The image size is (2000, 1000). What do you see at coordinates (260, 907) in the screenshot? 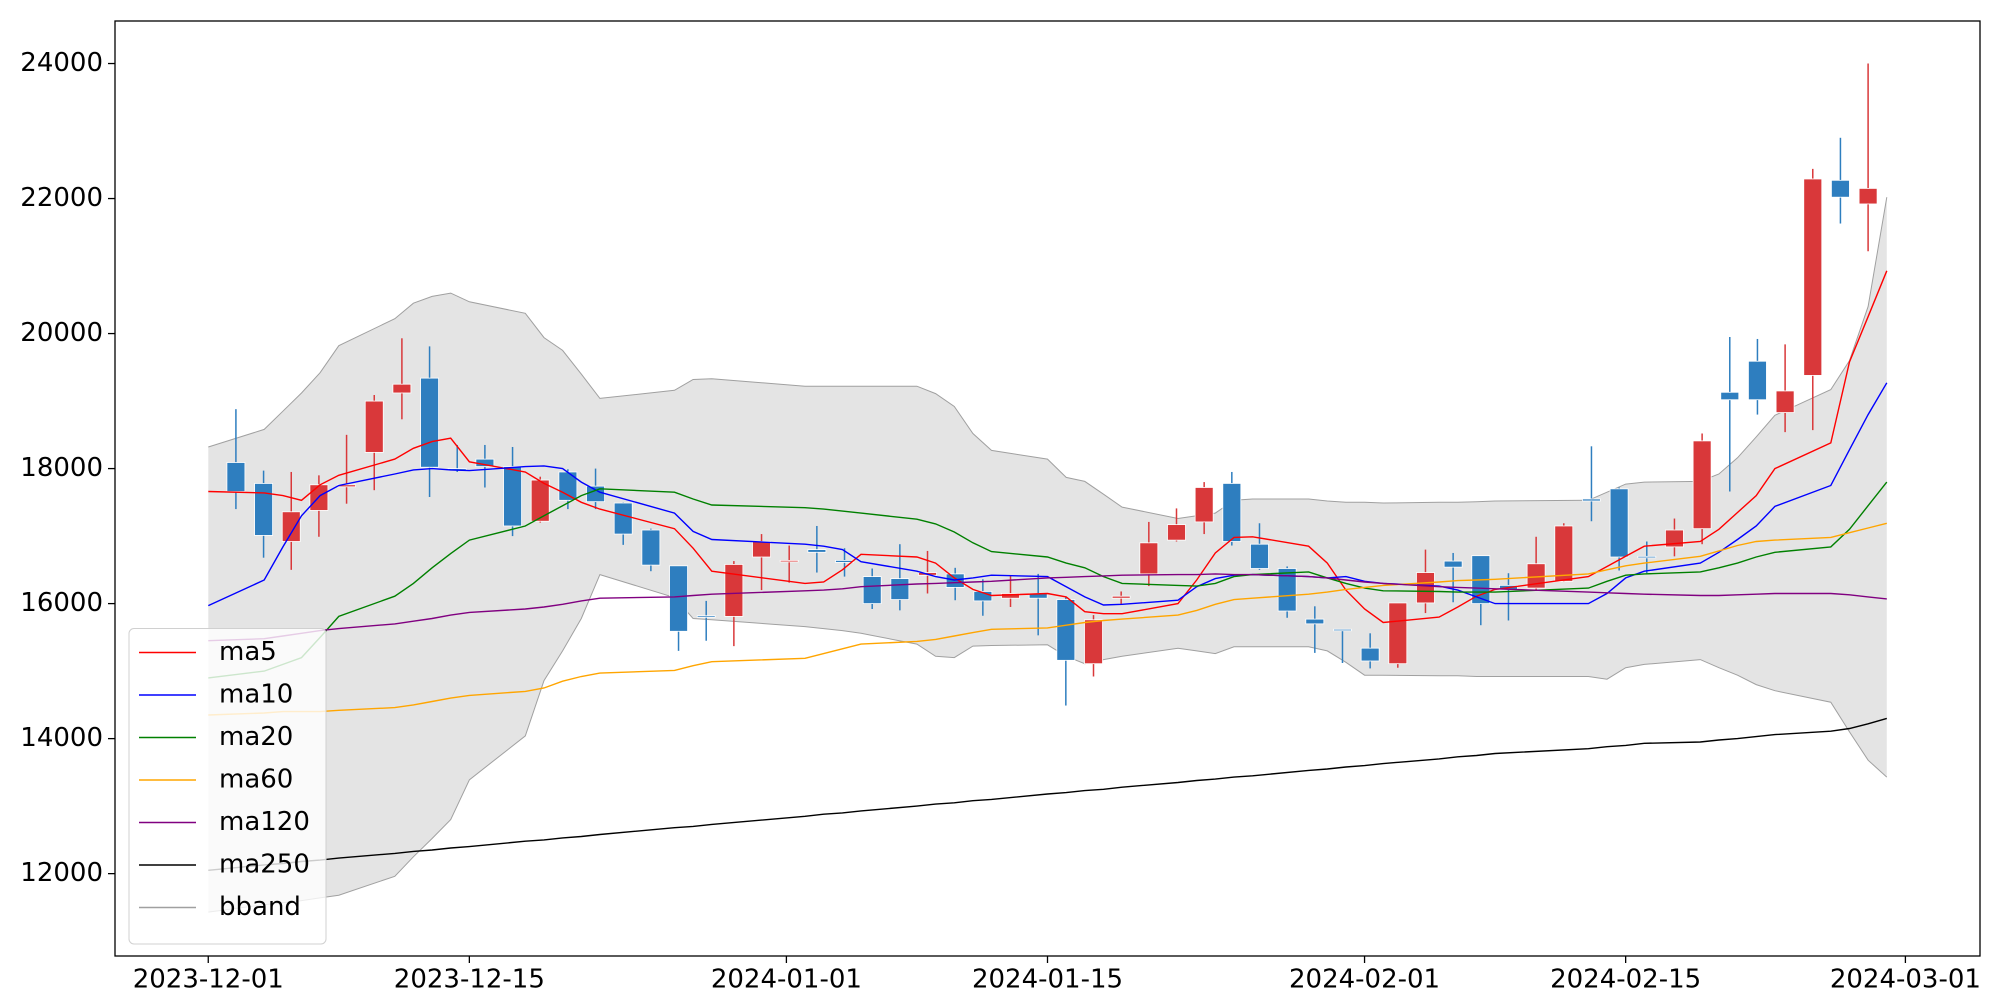
I see `legend-label: bband` at bounding box center [260, 907].